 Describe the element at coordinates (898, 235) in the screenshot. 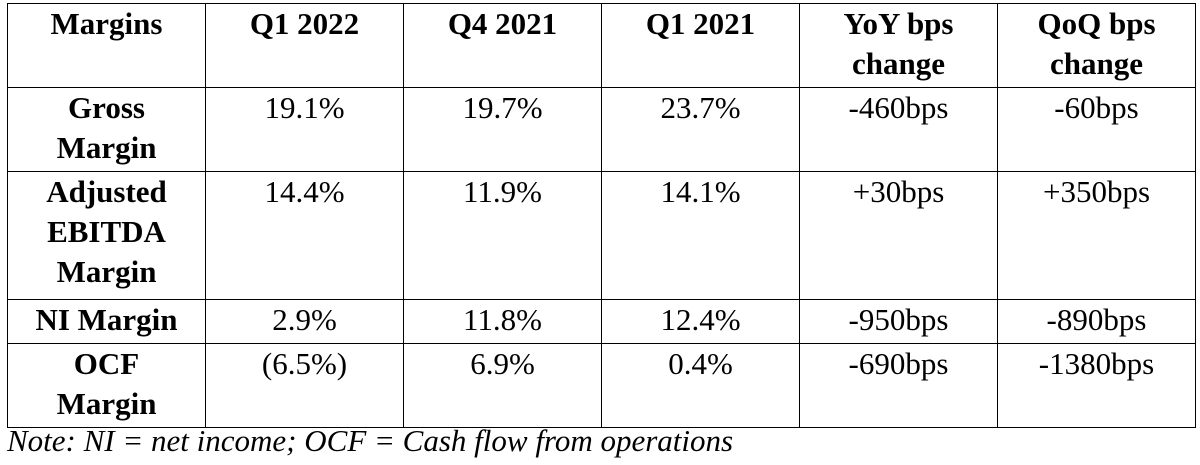

I see `table-cell: +30bps` at that location.